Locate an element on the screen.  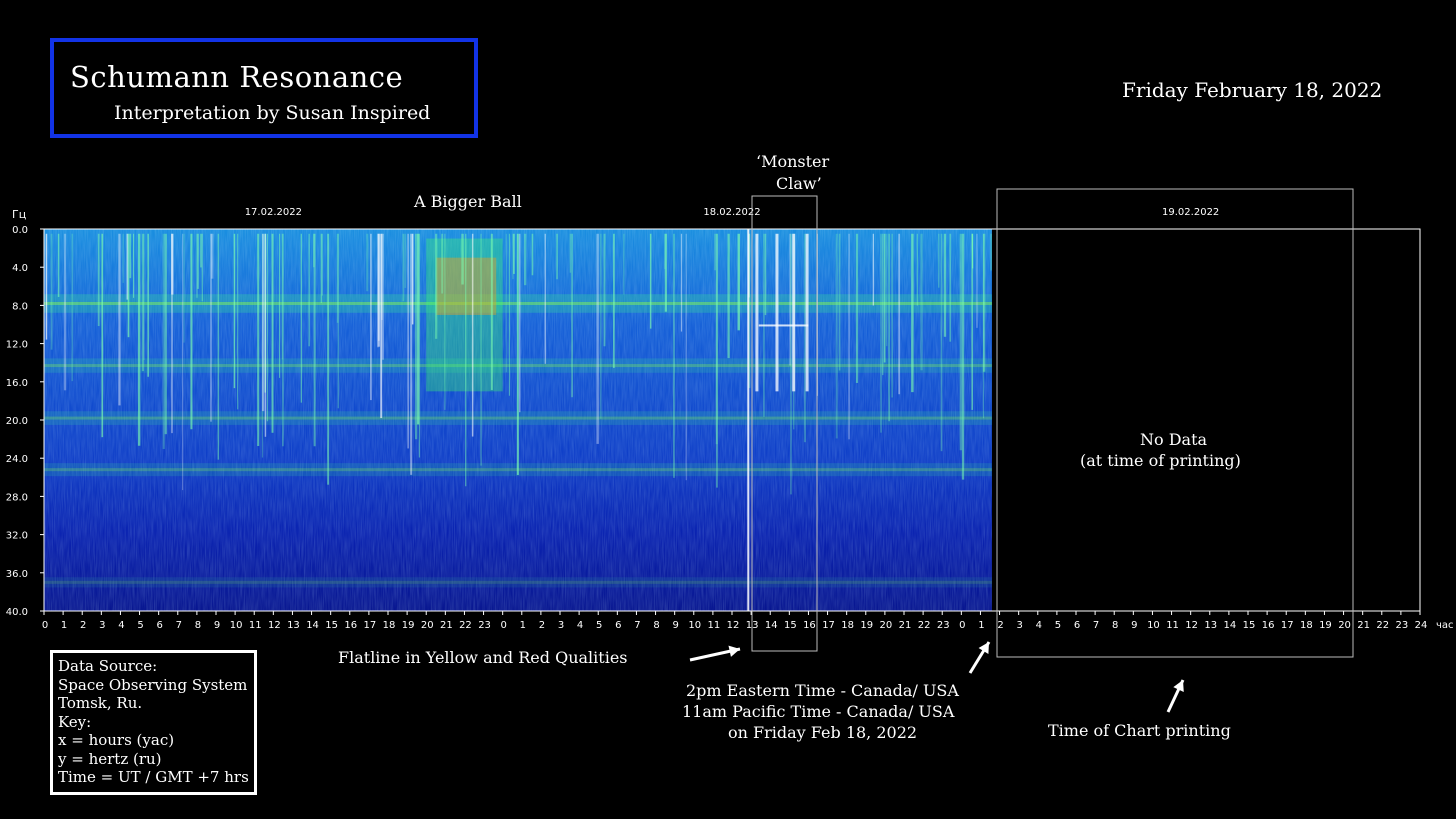
no-data-box is located at coordinates (1175, 423).